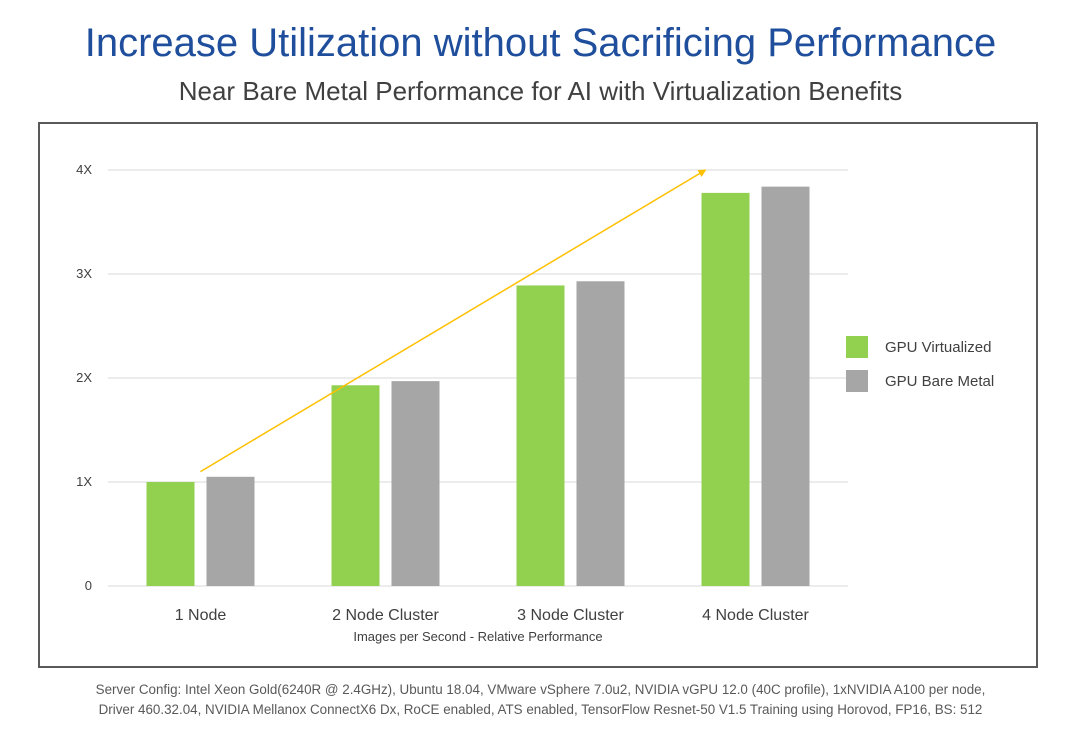 This screenshot has width=1081, height=733. I want to click on legend-label: GPU Virtualized, so click(938, 347).